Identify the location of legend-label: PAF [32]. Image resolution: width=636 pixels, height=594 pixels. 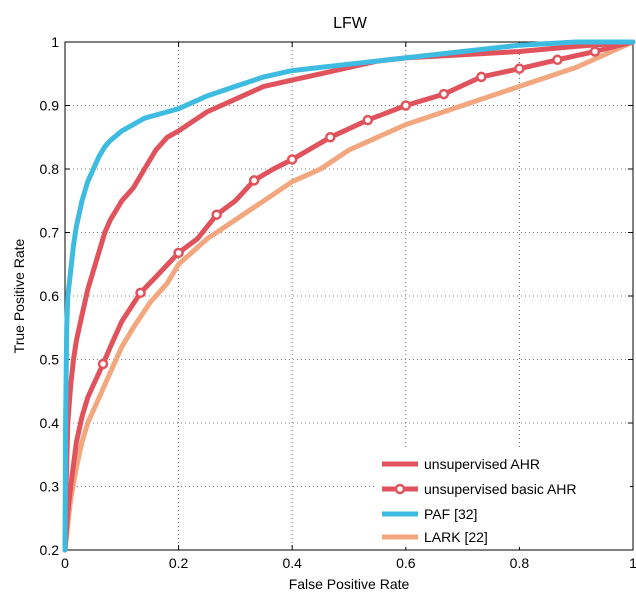
(450, 514).